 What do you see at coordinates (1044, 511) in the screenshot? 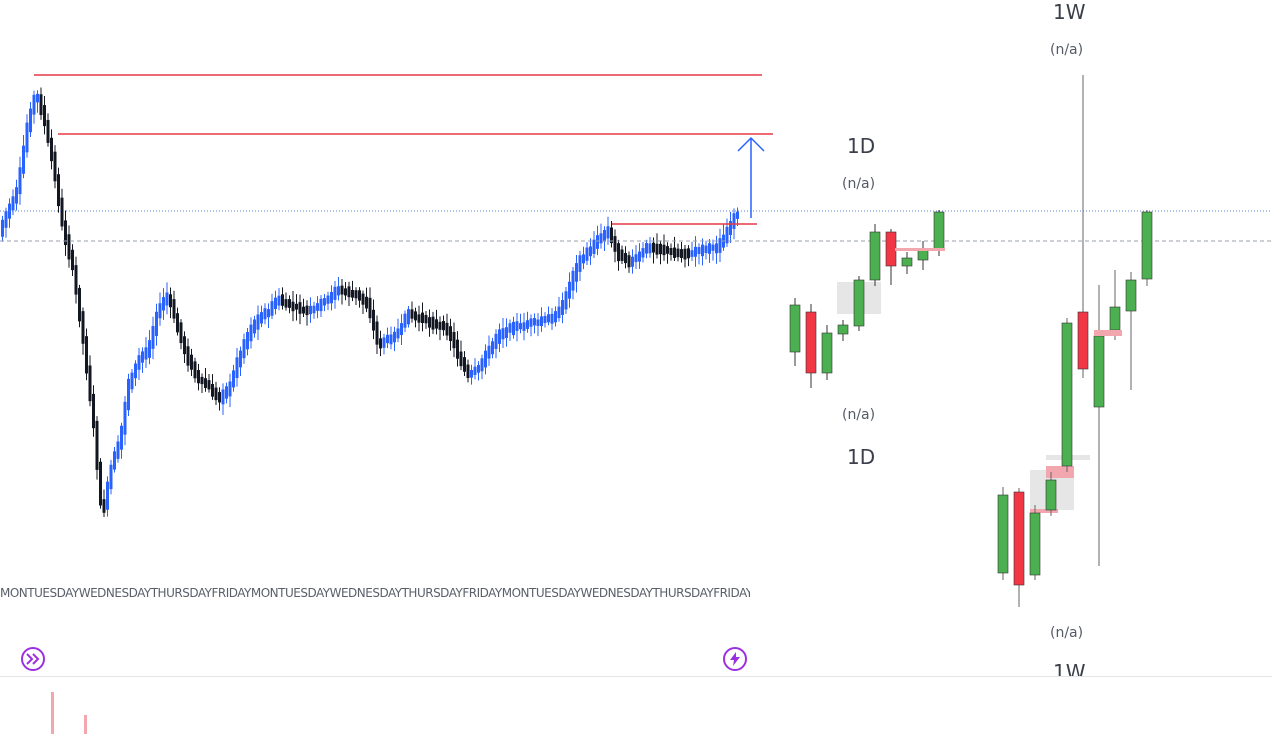
I see `zone-box` at bounding box center [1044, 511].